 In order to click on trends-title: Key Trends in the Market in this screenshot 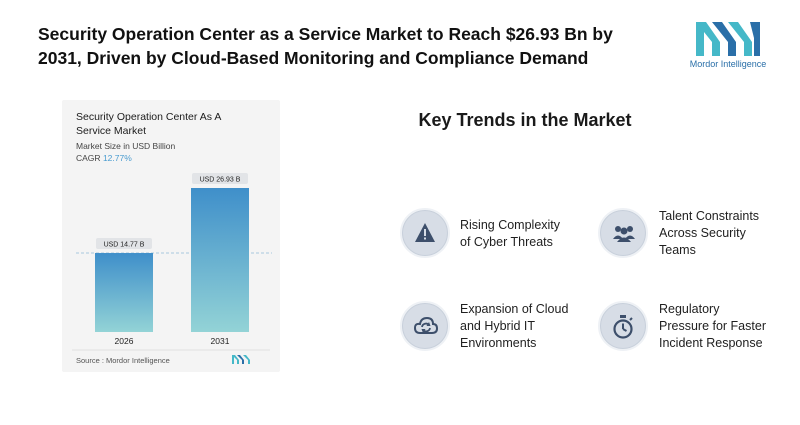, I will do `click(525, 120)`.